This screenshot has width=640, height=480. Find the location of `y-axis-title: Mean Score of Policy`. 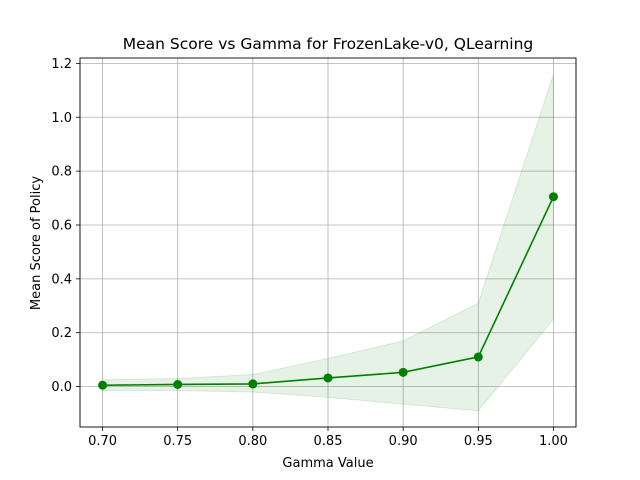

y-axis-title: Mean Score of Policy is located at coordinates (36, 243).